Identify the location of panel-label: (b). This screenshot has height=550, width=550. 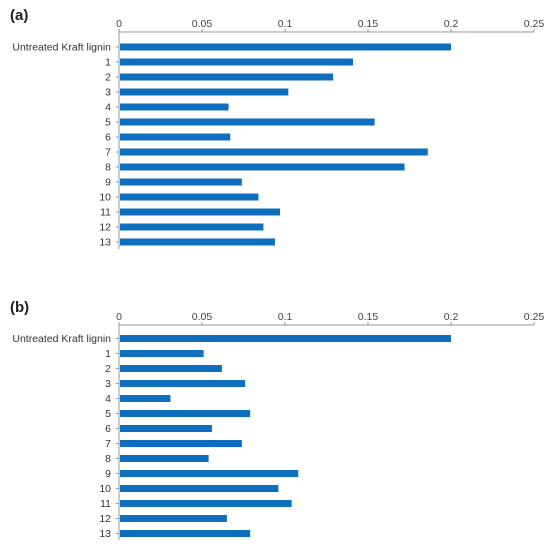
(19, 307).